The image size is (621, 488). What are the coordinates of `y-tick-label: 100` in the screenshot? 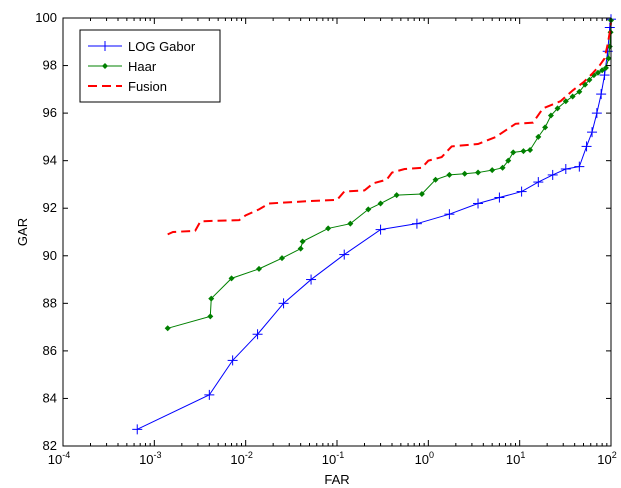 It's located at (46, 17).